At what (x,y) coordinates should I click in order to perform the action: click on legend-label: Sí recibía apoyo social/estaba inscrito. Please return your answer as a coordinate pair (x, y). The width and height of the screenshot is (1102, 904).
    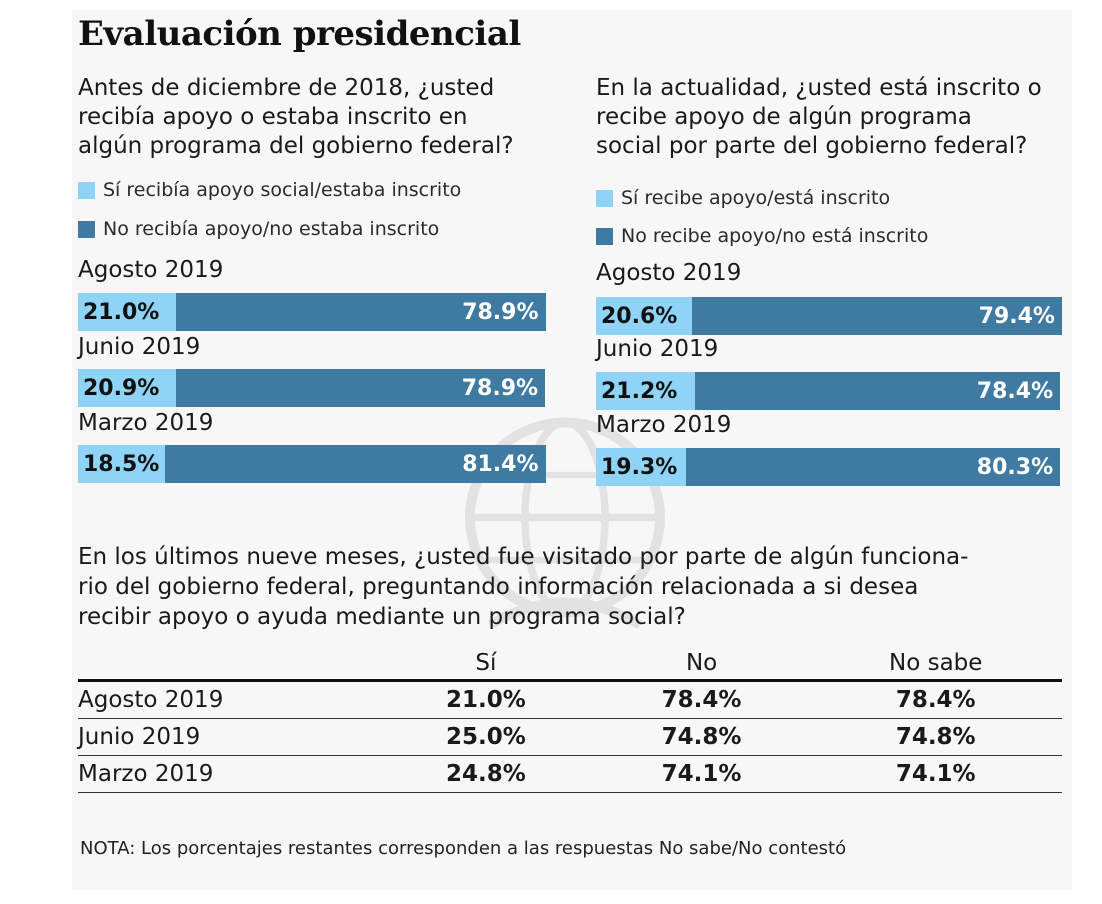
    Looking at the image, I should click on (282, 190).